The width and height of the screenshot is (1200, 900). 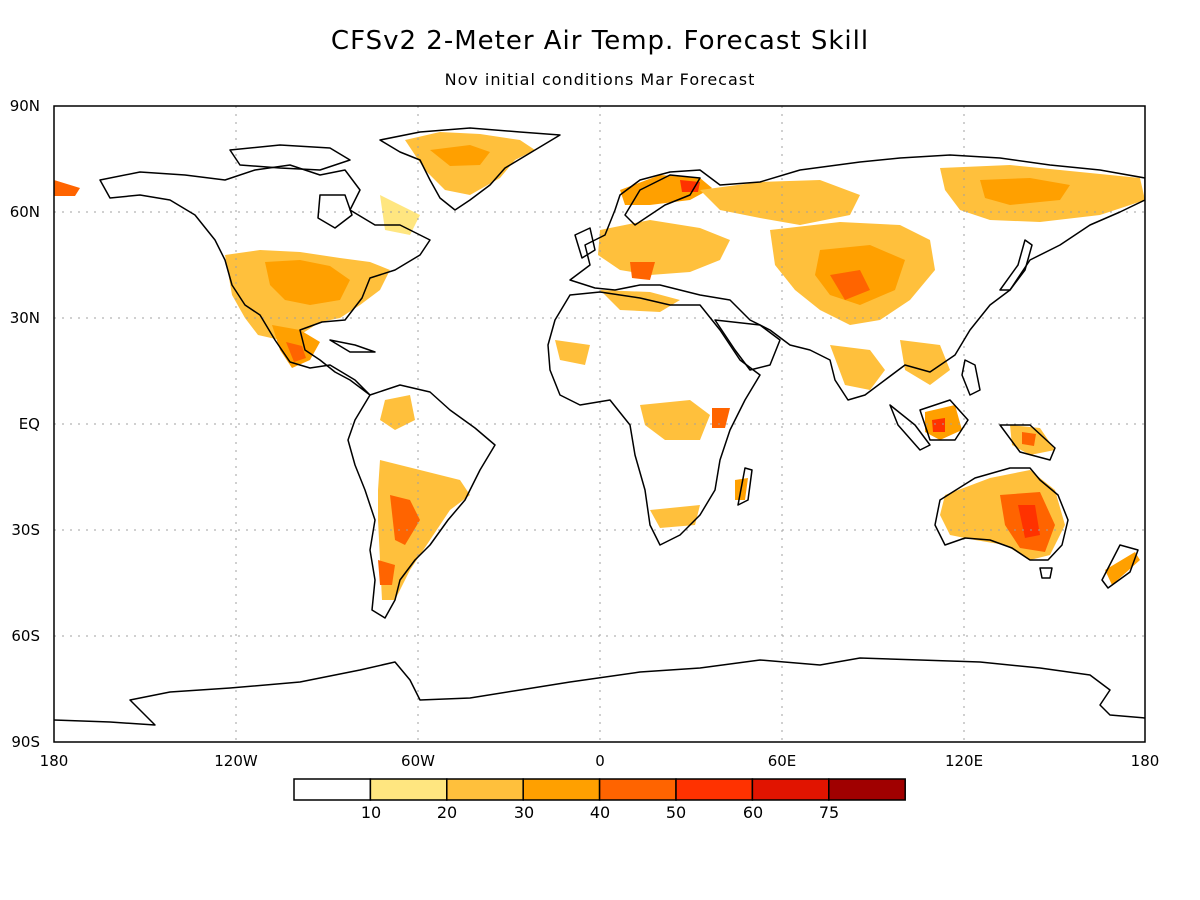 I want to click on colorbar-label-60: 60, so click(x=753, y=812).